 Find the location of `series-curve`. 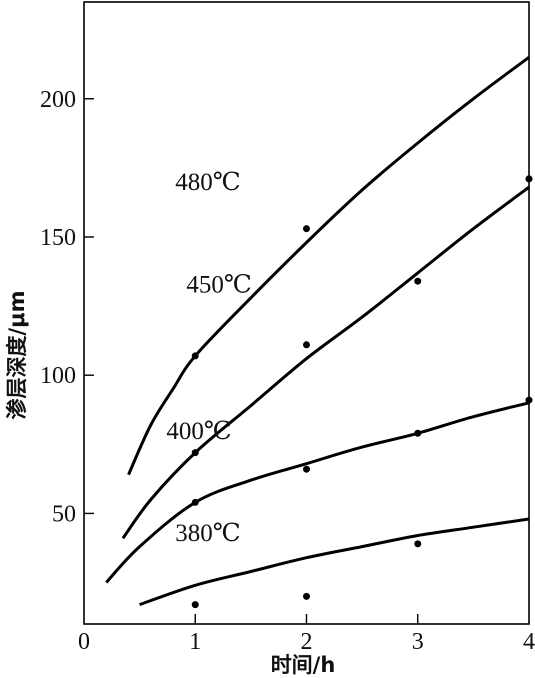

series-curve is located at coordinates (334, 562).